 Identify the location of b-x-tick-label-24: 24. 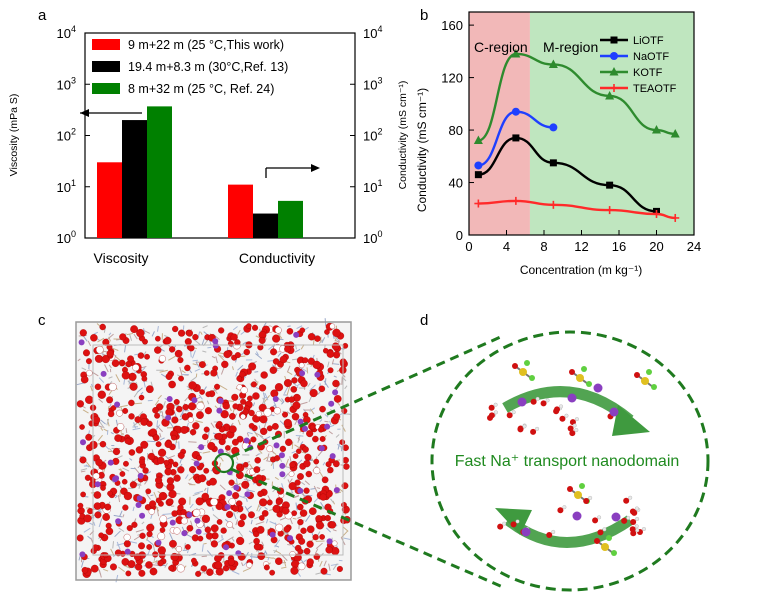
(694, 246).